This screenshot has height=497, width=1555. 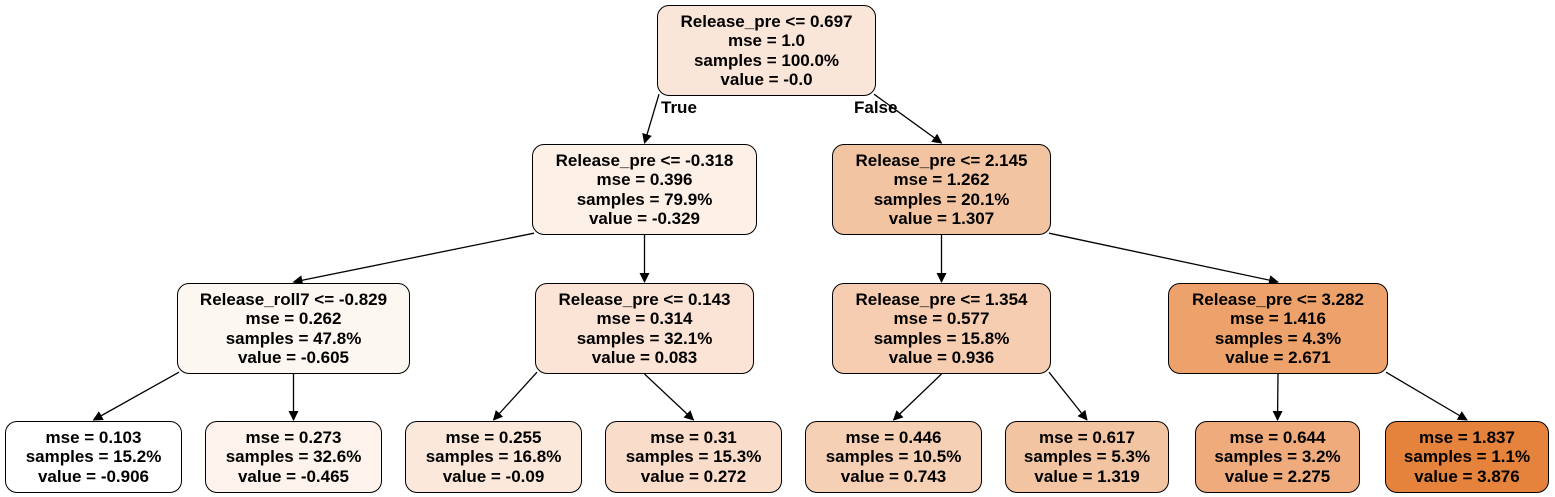 I want to click on node-mse: mse = 1.416, so click(x=1278, y=318).